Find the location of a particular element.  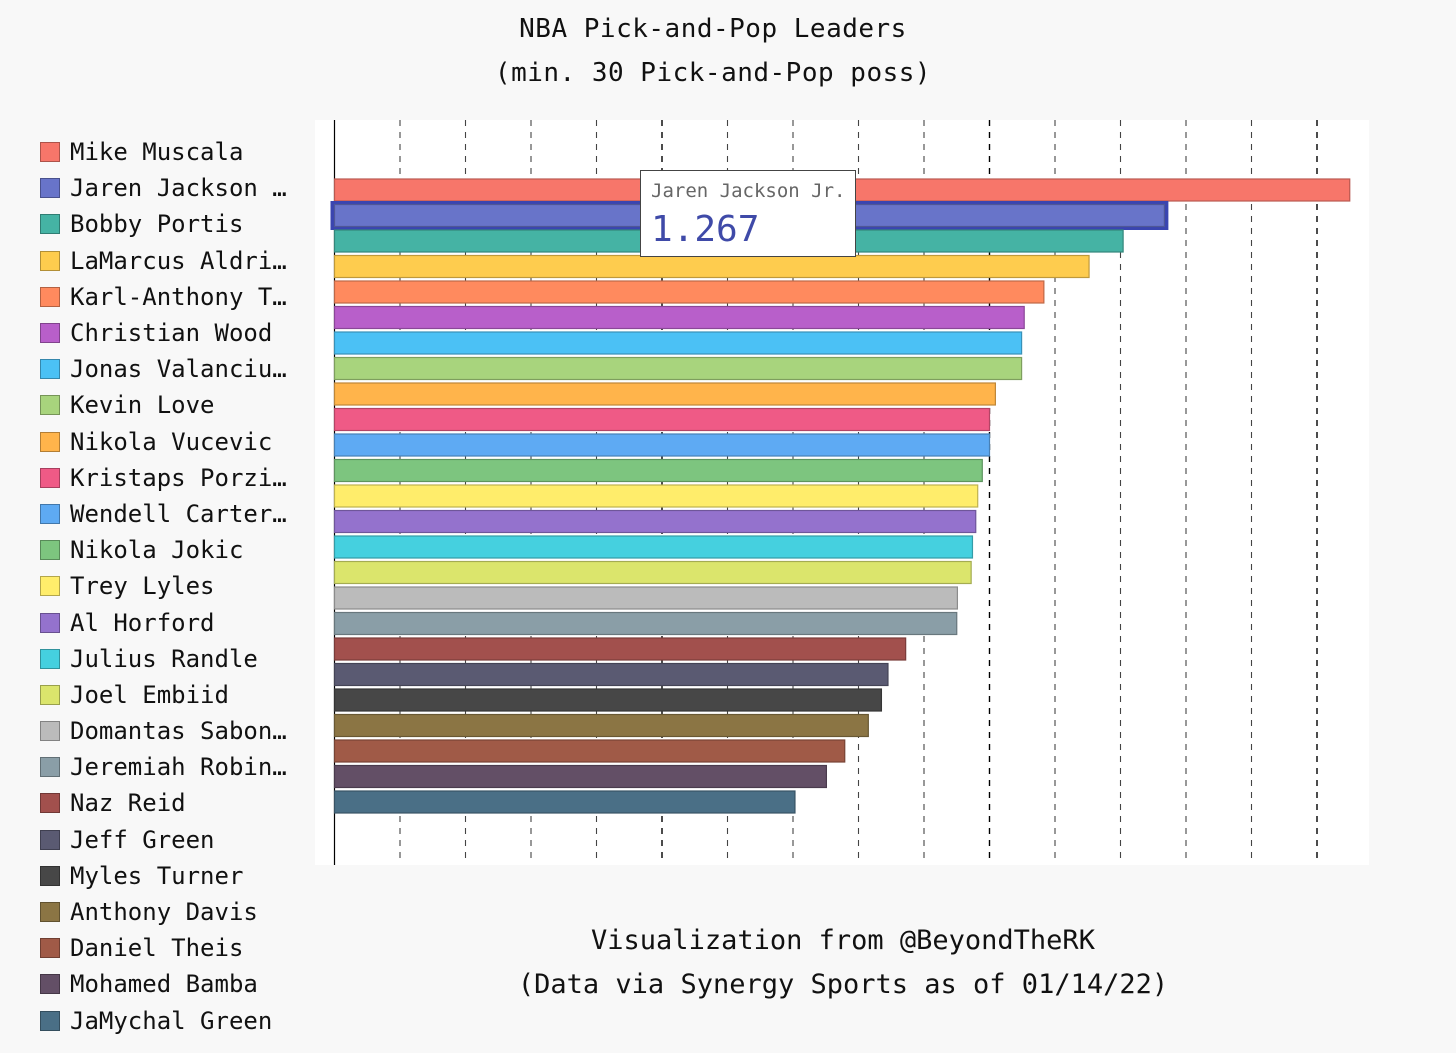

bar: LaMarcus Aldridge: 1.152 is located at coordinates (711, 266).